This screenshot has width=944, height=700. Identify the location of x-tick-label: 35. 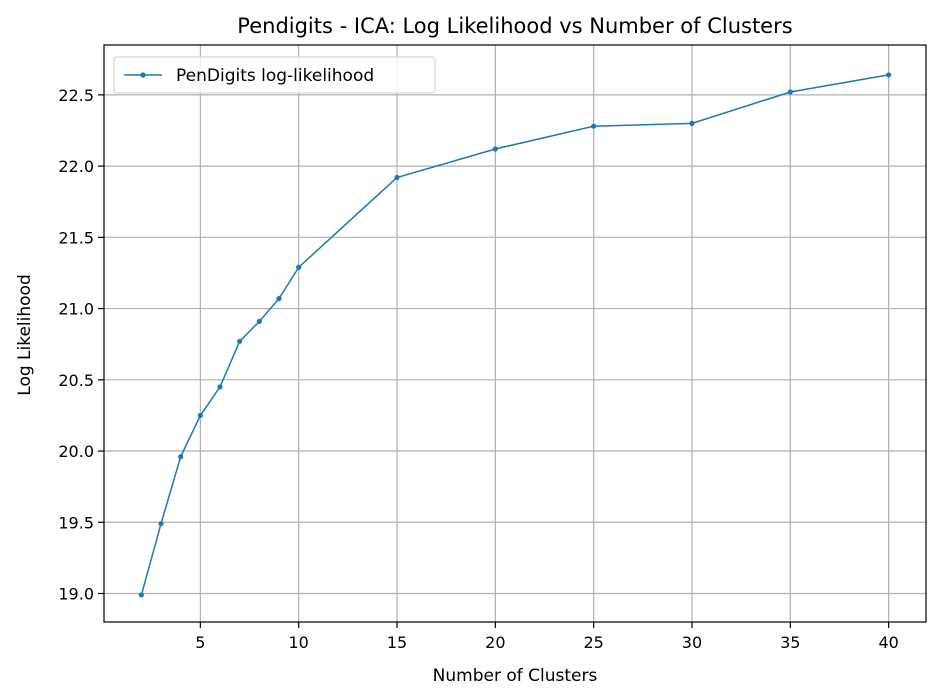
(790, 642).